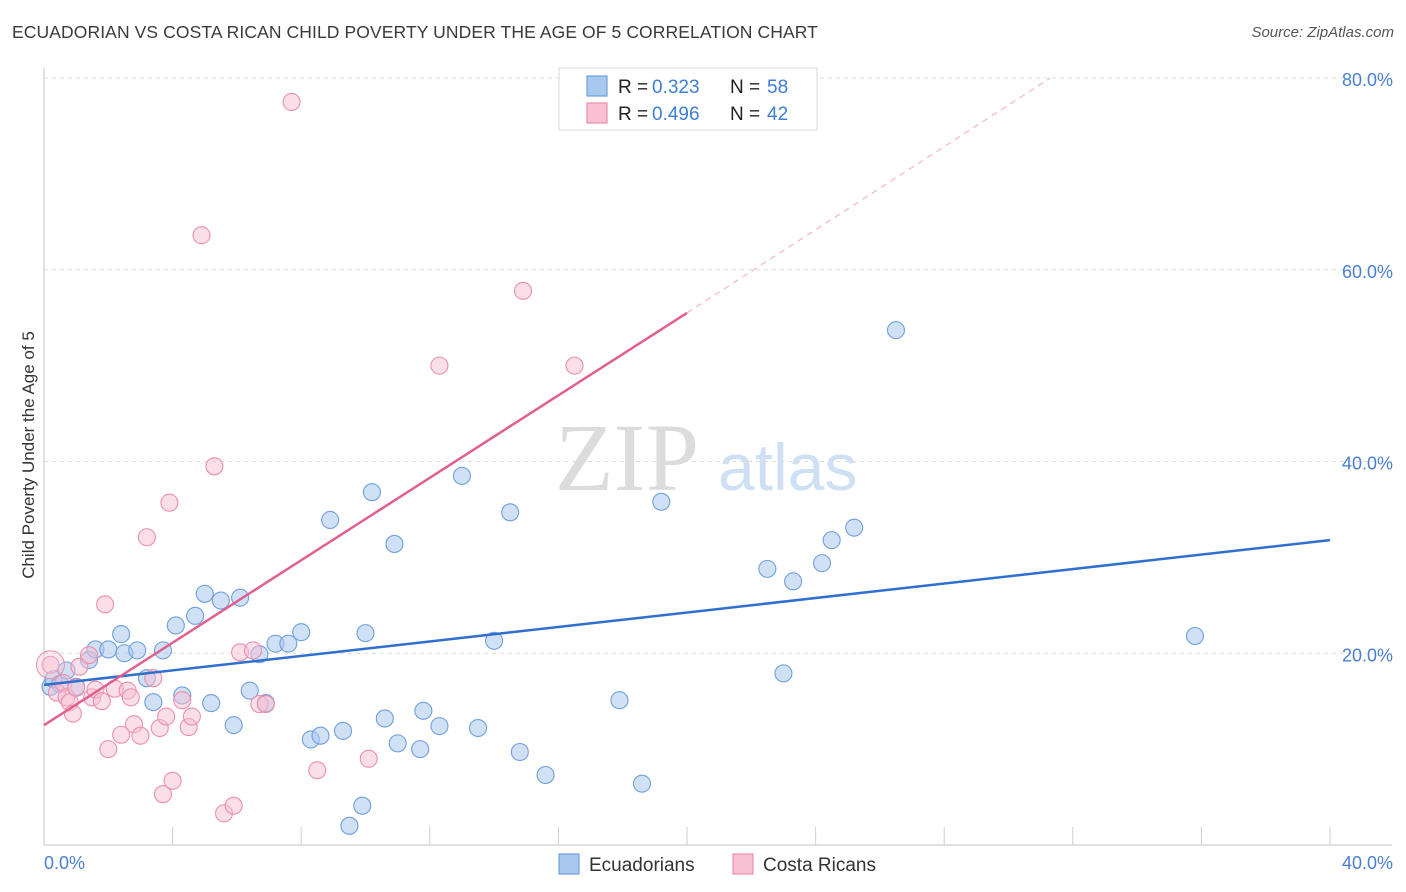 This screenshot has width=1406, height=892. Describe the element at coordinates (1322, 32) in the screenshot. I see `source-label: Source: ZipAtlas.com` at that location.